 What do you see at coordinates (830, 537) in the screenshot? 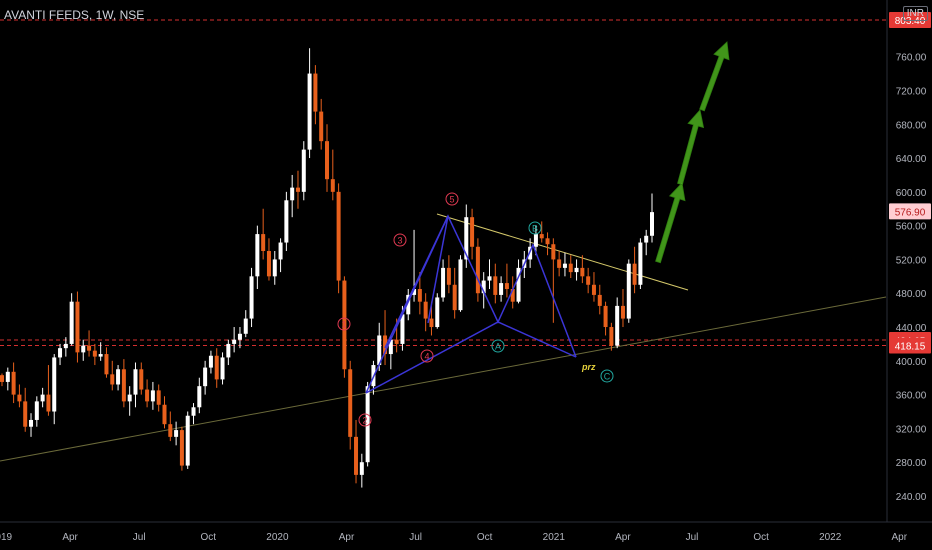
I see `time-tick-label: 2022` at bounding box center [830, 537].